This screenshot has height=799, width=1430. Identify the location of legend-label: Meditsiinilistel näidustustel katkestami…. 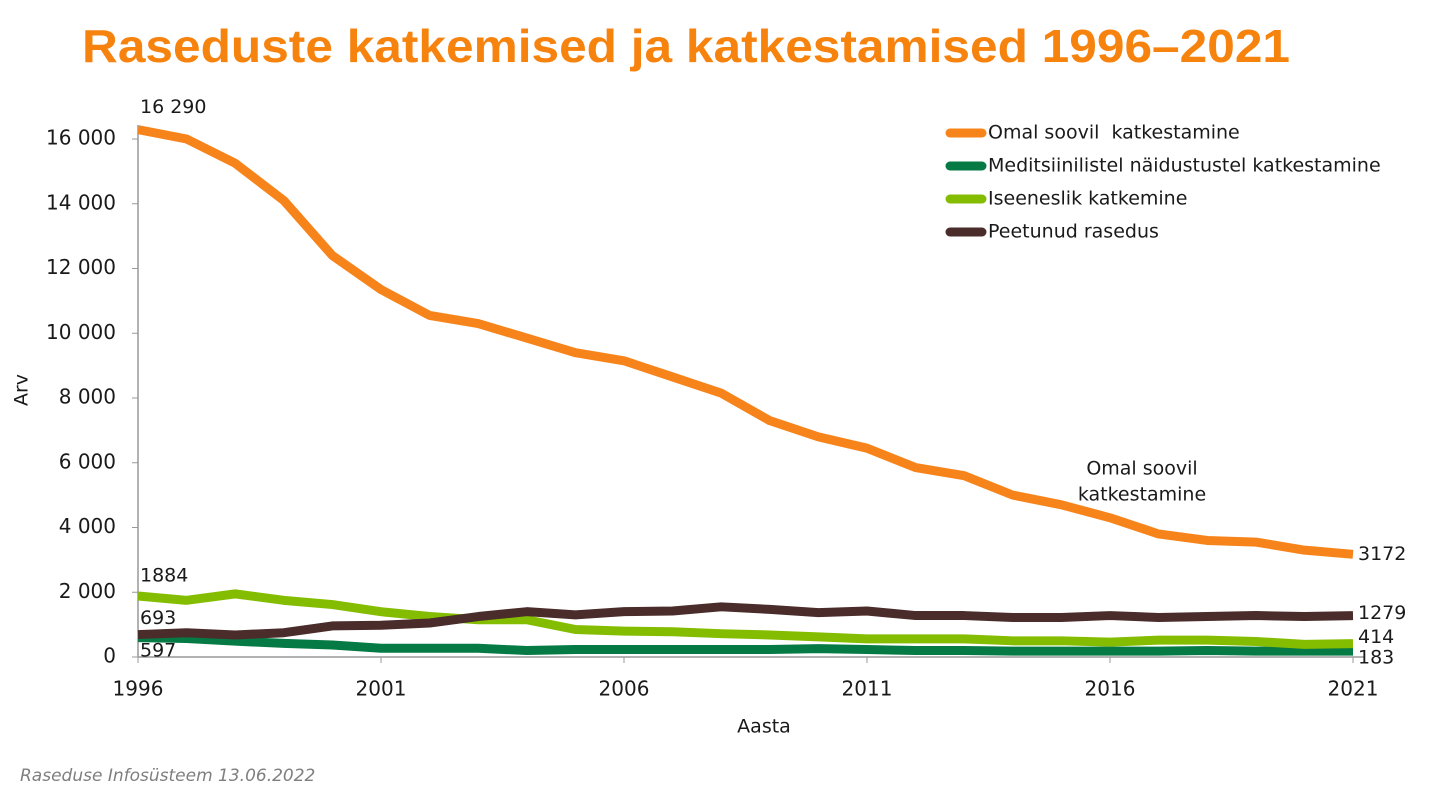
(1184, 166).